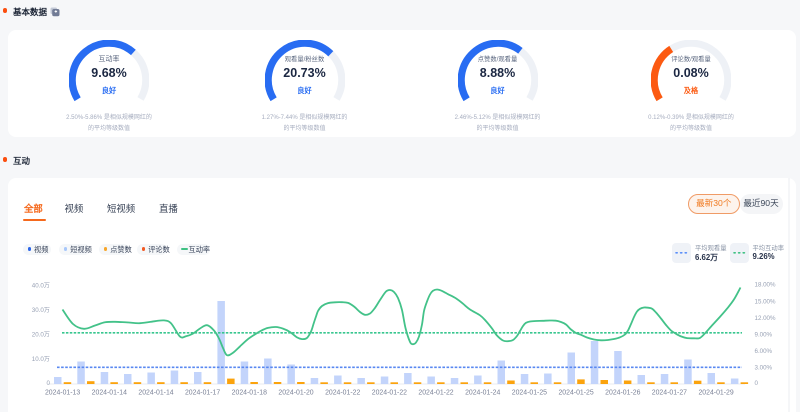 This screenshot has width=800, height=412. What do you see at coordinates (764, 367) in the screenshot?
I see `svg-text: 3.00%` at bounding box center [764, 367].